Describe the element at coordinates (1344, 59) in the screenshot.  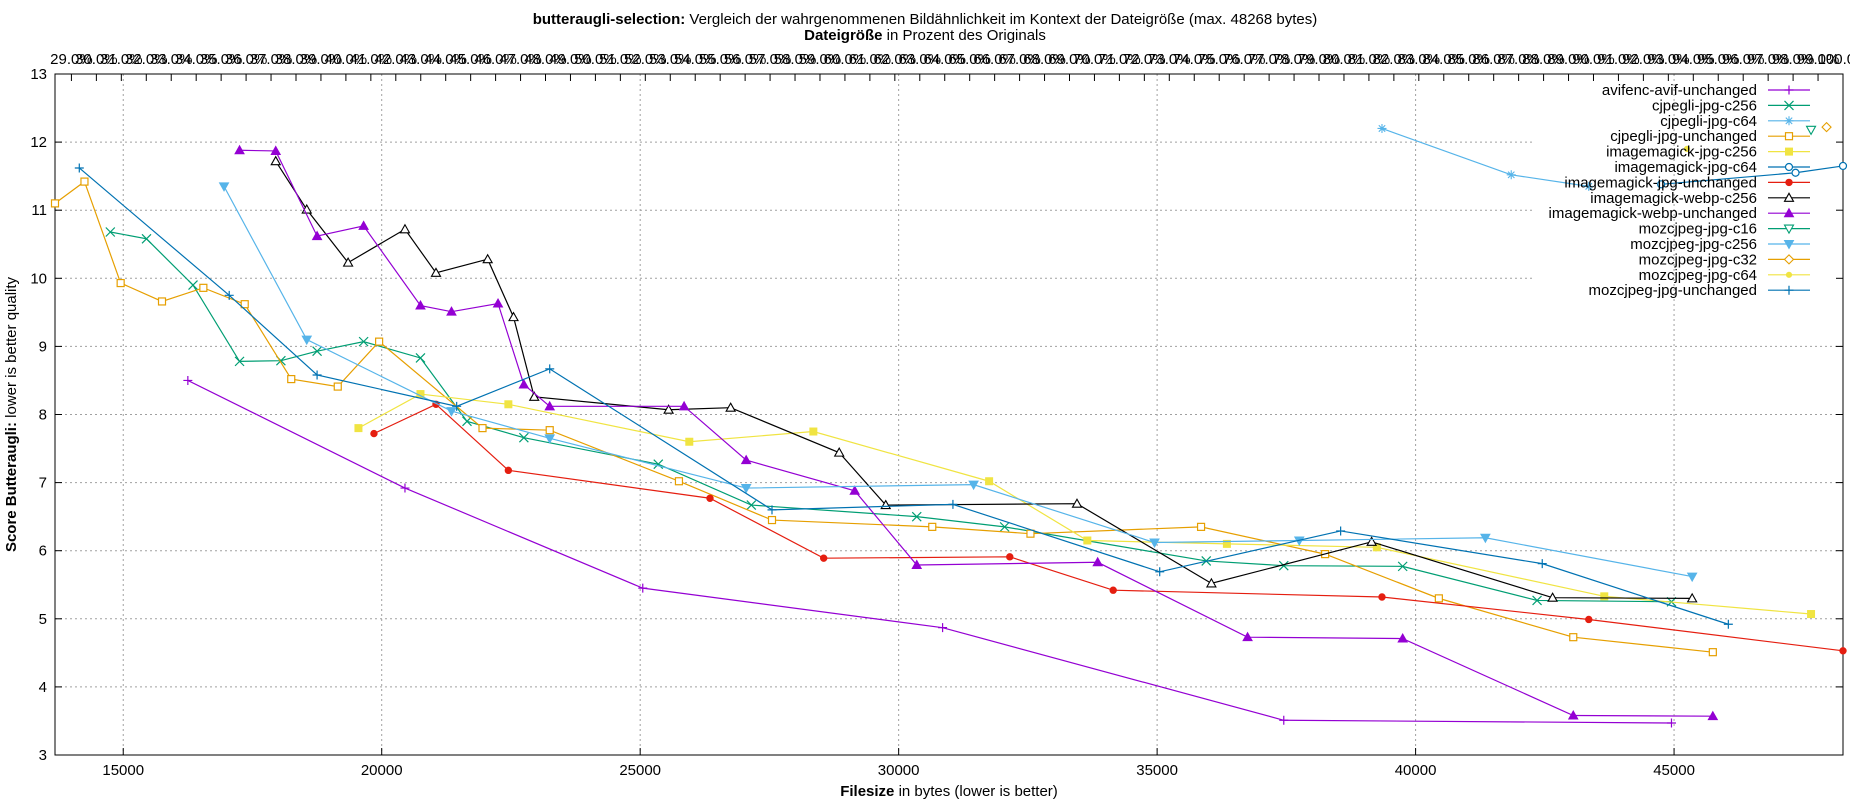
I see `top-tick-label: 80.0%` at that location.